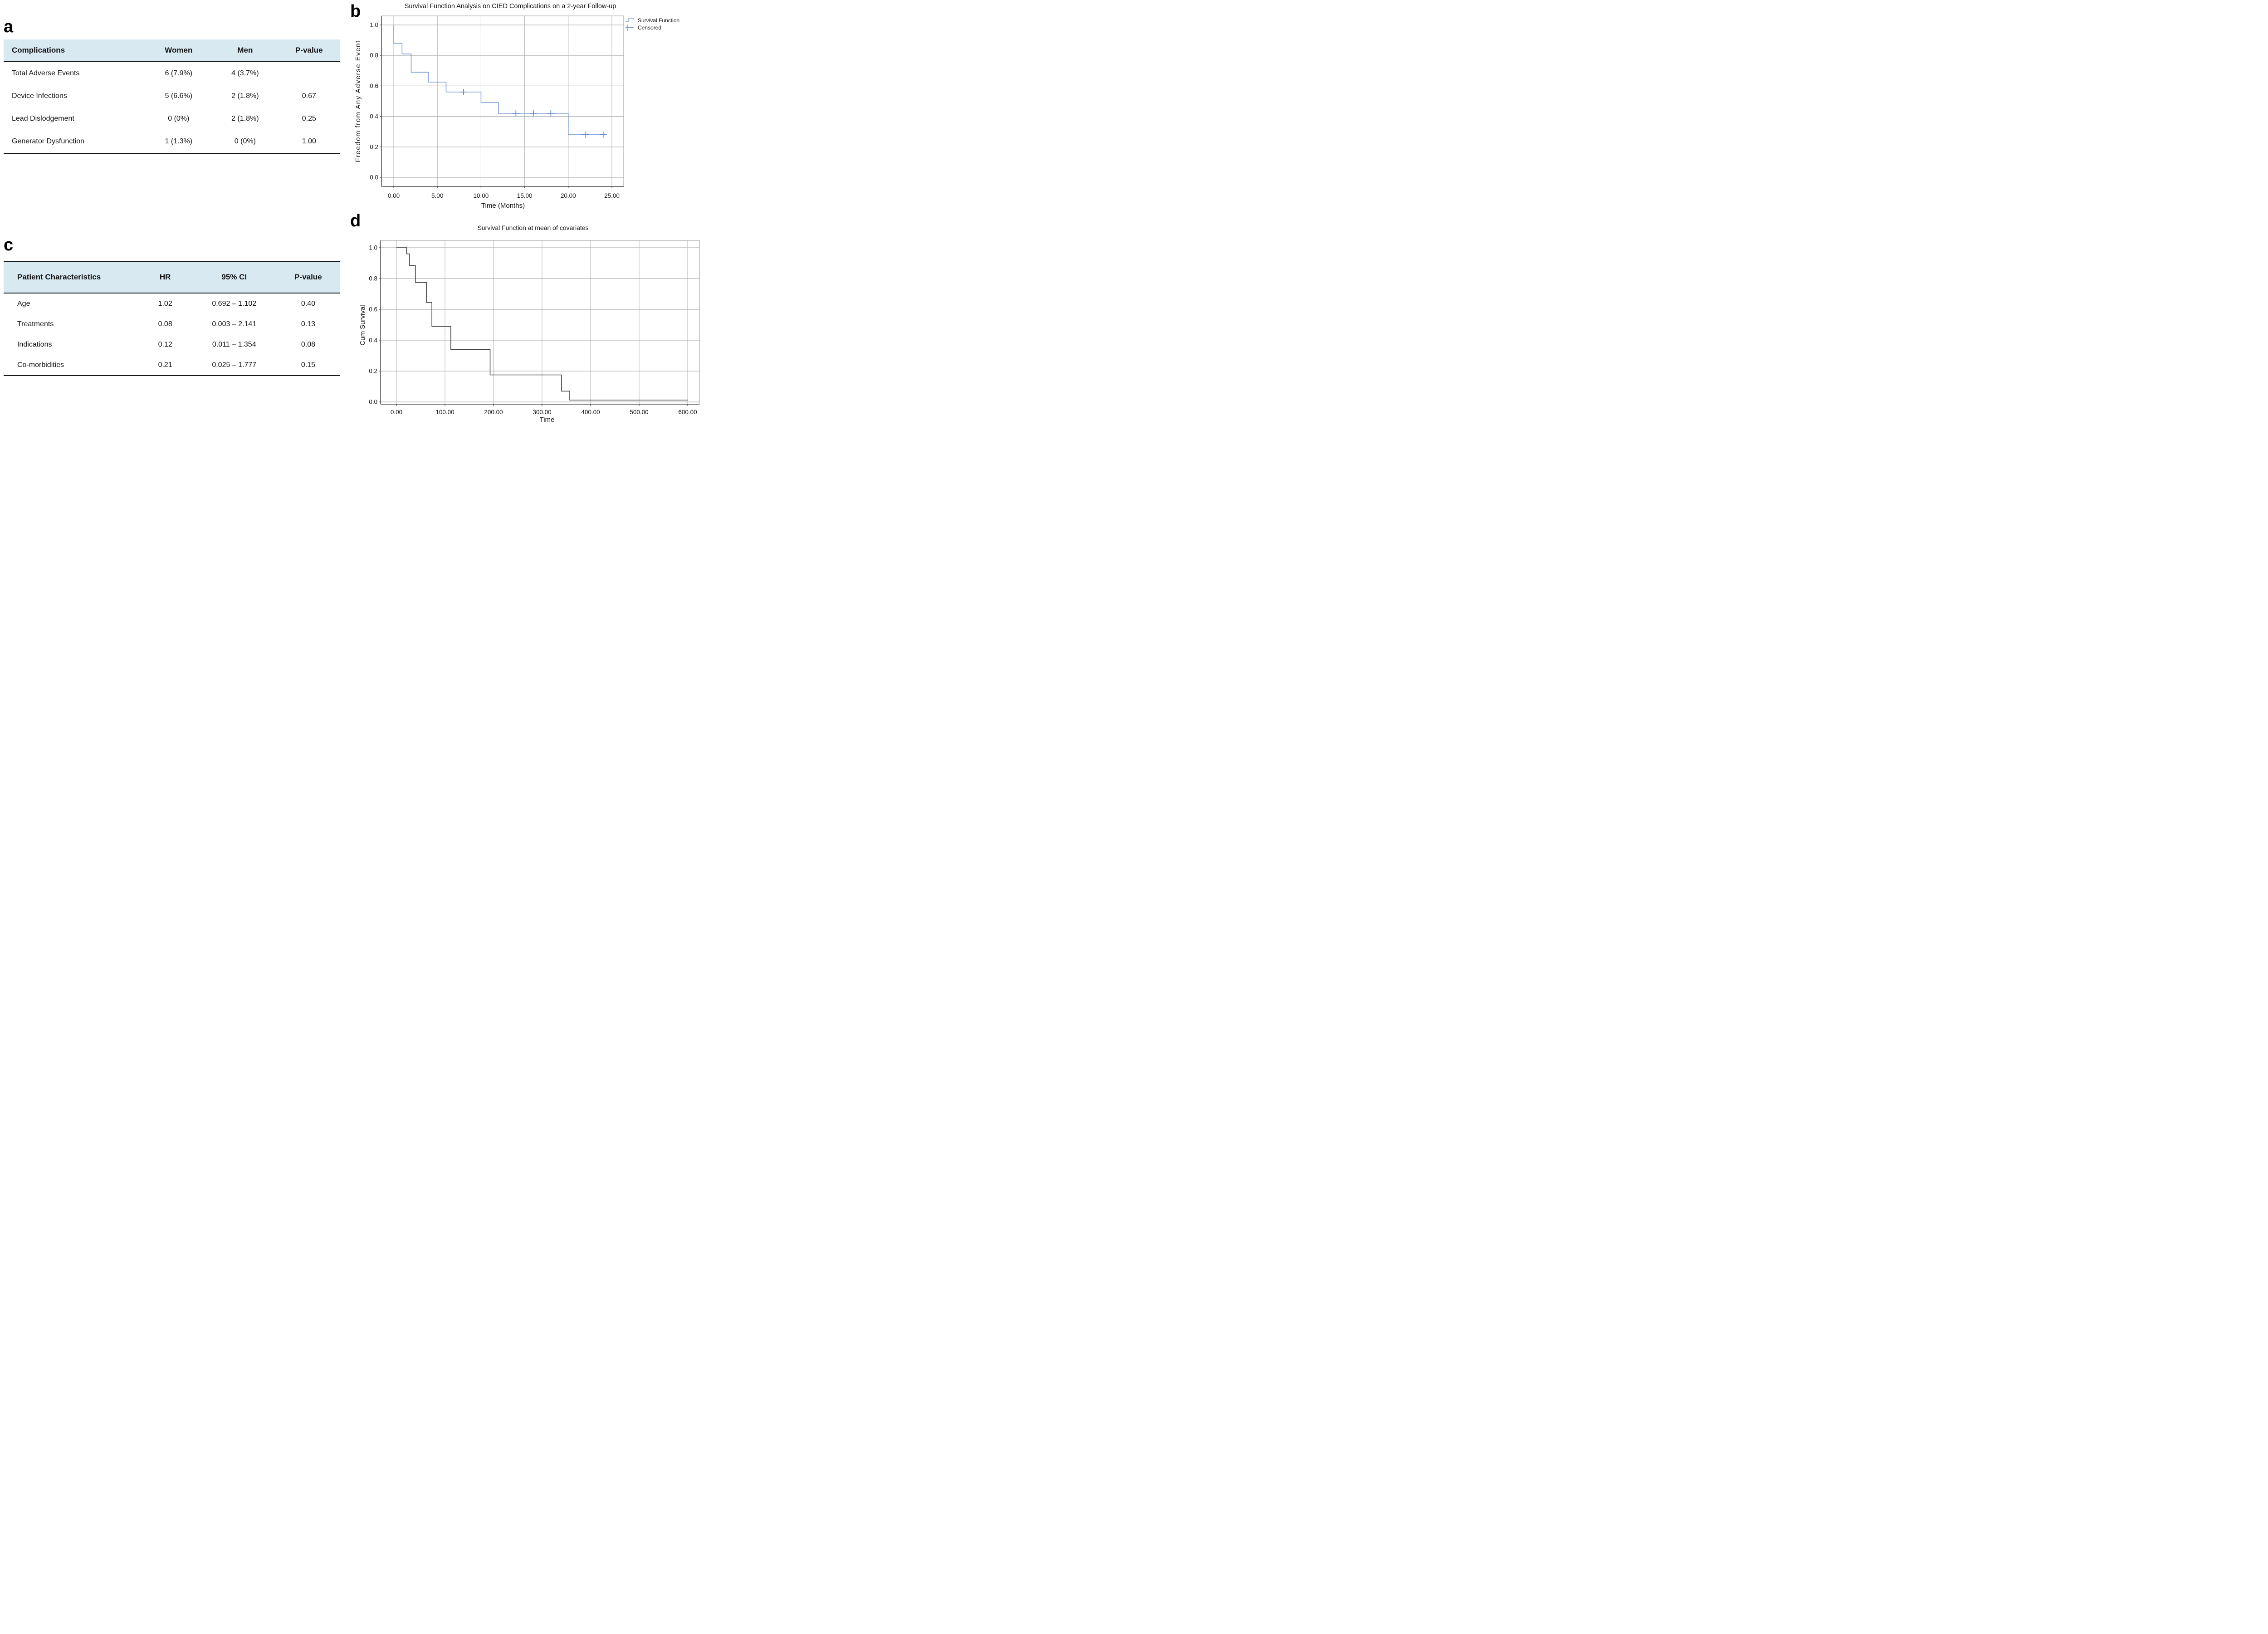 The height and width of the screenshot is (1634, 2268). I want to click on table-row: Generator Dysfunction 1 (1.3%) 0 (0%) 1.00, so click(172, 141).